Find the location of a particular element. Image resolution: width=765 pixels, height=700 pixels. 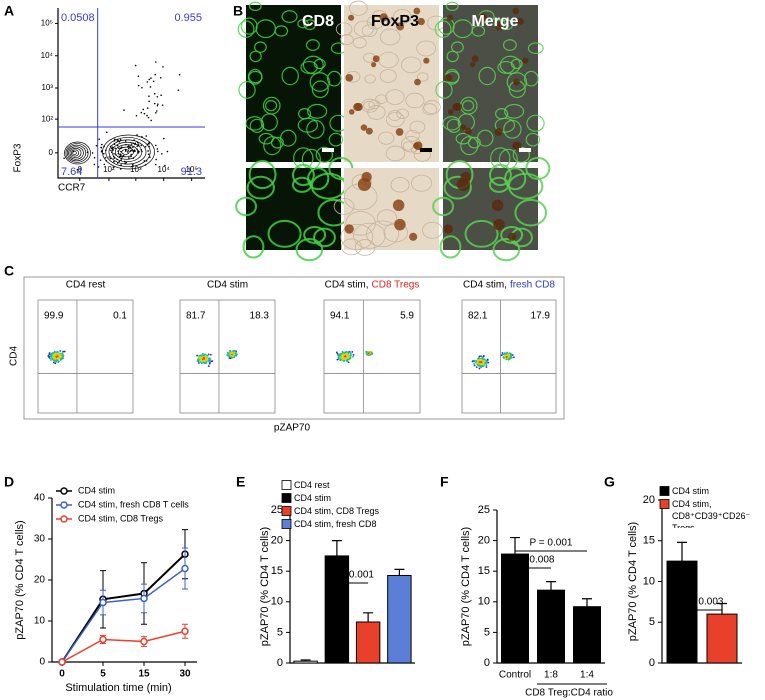

image-label: FoxP3 is located at coordinates (395, 21).